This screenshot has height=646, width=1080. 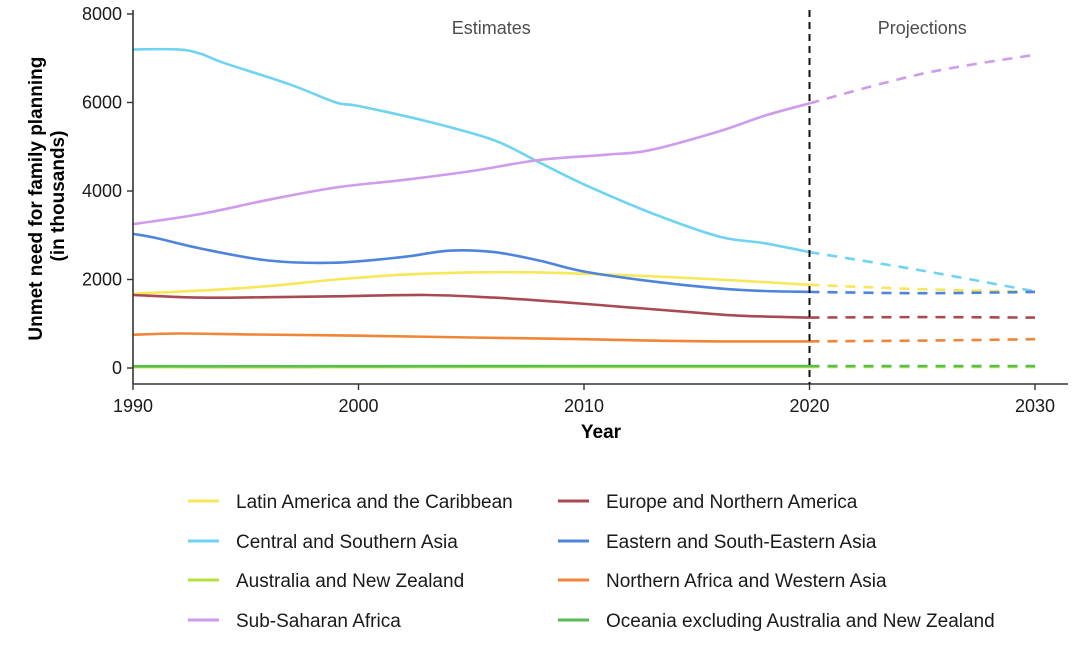 I want to click on series-line-latin-america-and-the-caribbean-estimates, so click(x=471, y=282).